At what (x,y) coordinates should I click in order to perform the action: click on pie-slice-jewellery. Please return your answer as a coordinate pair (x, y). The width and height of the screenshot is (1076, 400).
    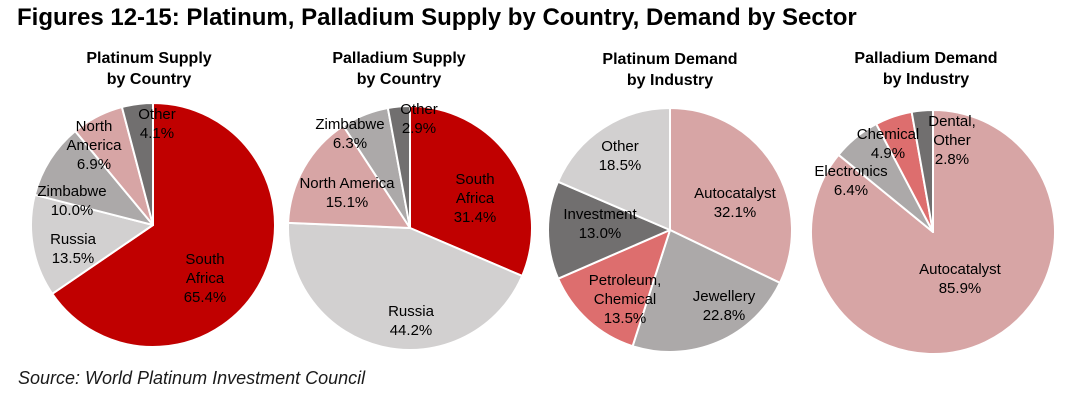
    Looking at the image, I should click on (706, 291).